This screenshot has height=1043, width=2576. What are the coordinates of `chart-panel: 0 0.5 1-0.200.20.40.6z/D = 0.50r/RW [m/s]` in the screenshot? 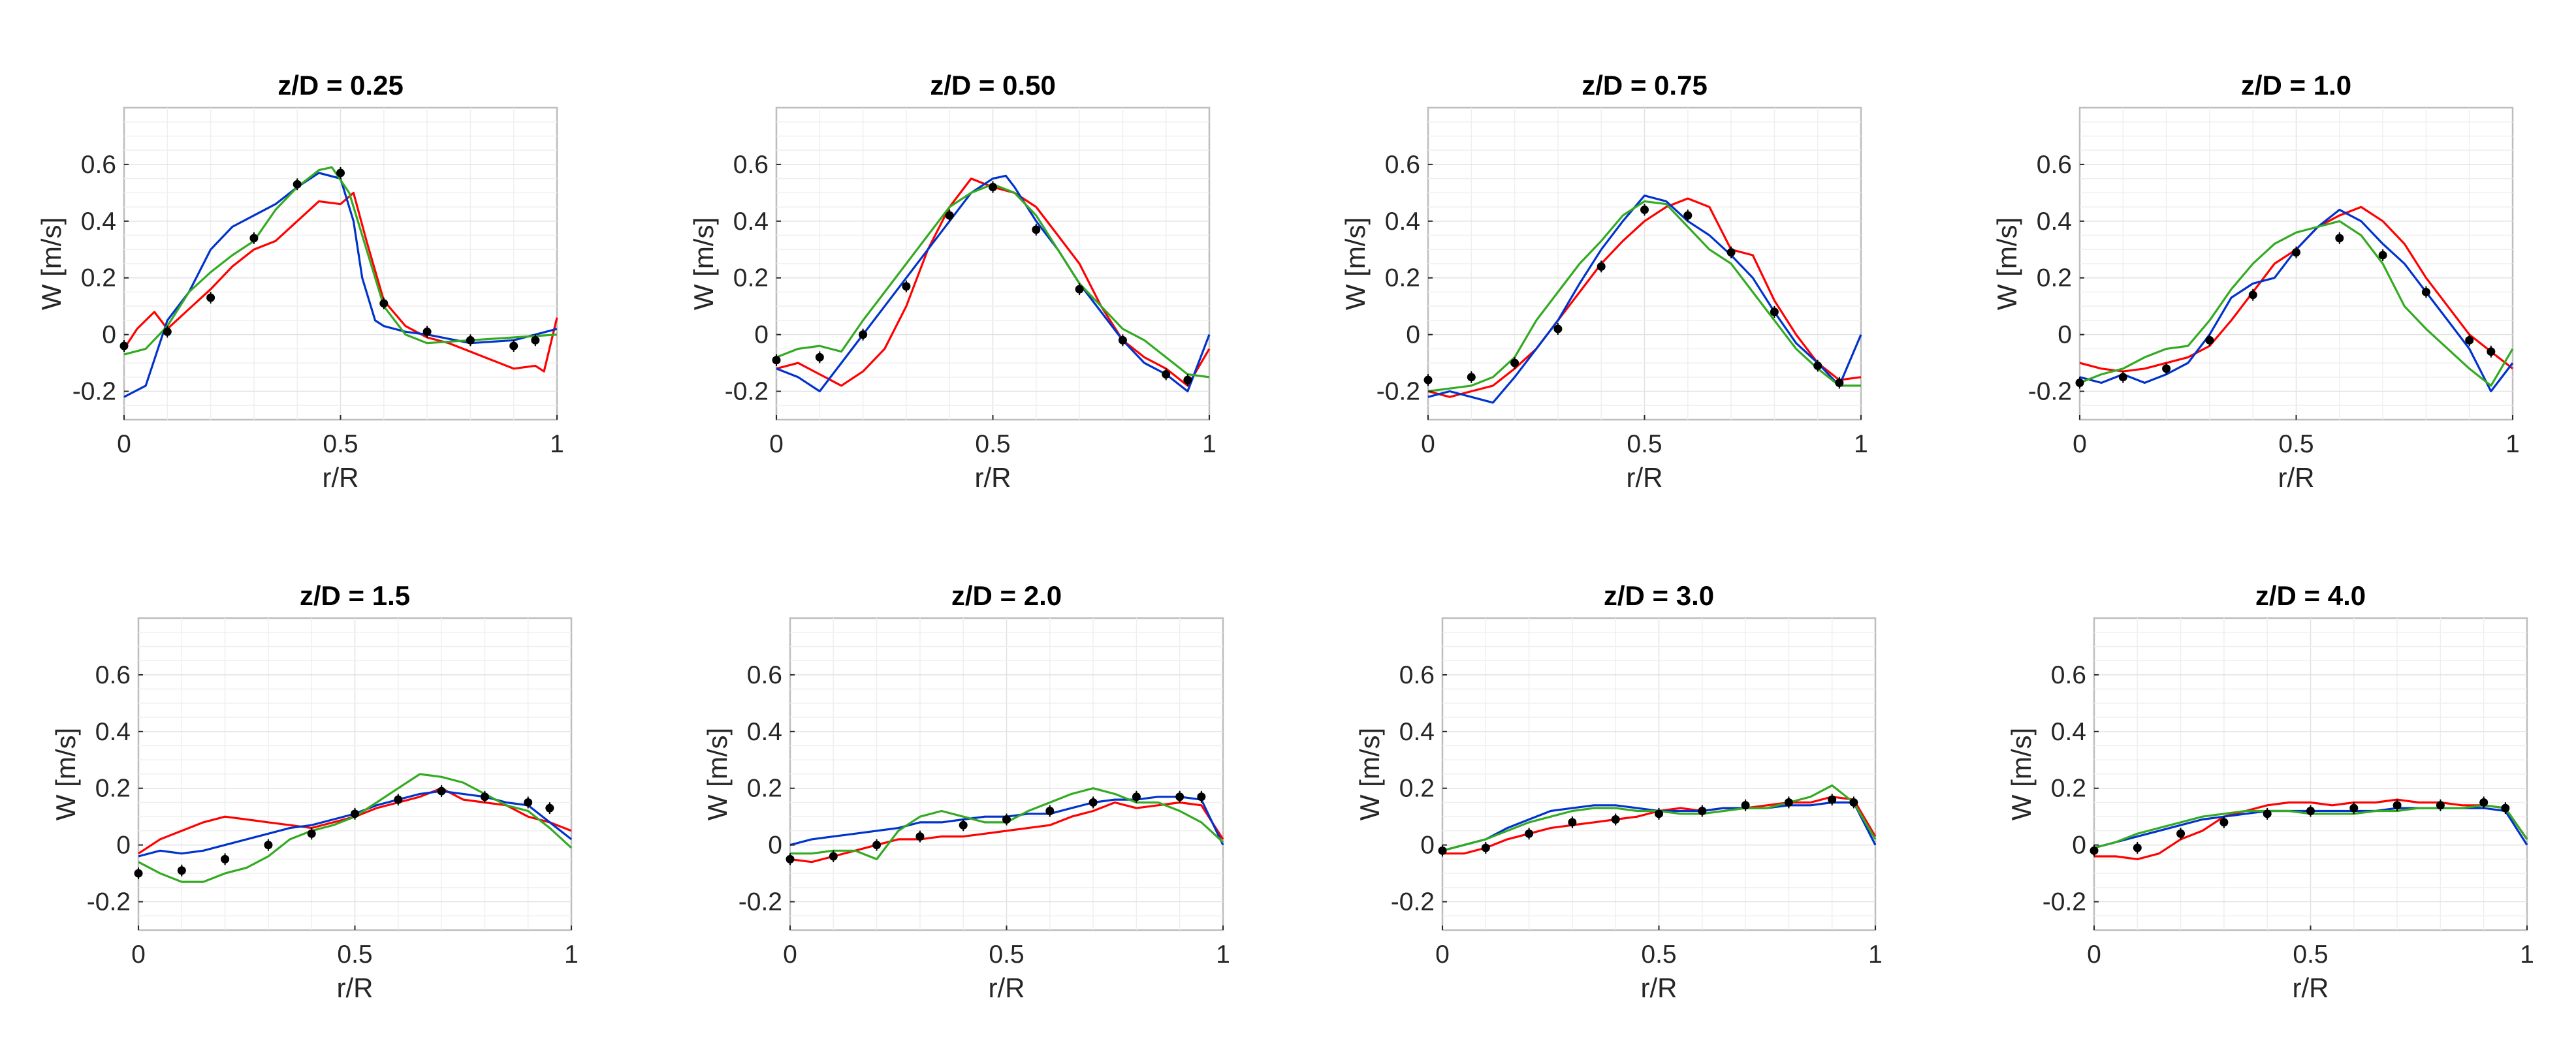 It's located at (952, 281).